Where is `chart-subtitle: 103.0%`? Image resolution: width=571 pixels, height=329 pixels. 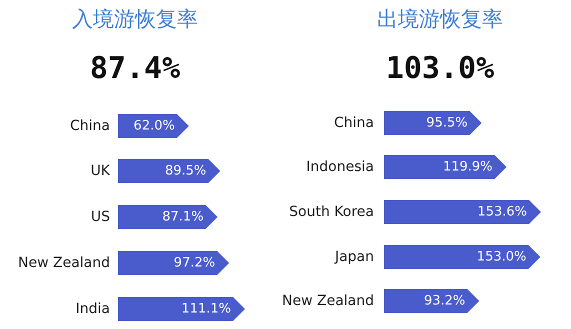
chart-subtitle: 103.0% is located at coordinates (440, 68).